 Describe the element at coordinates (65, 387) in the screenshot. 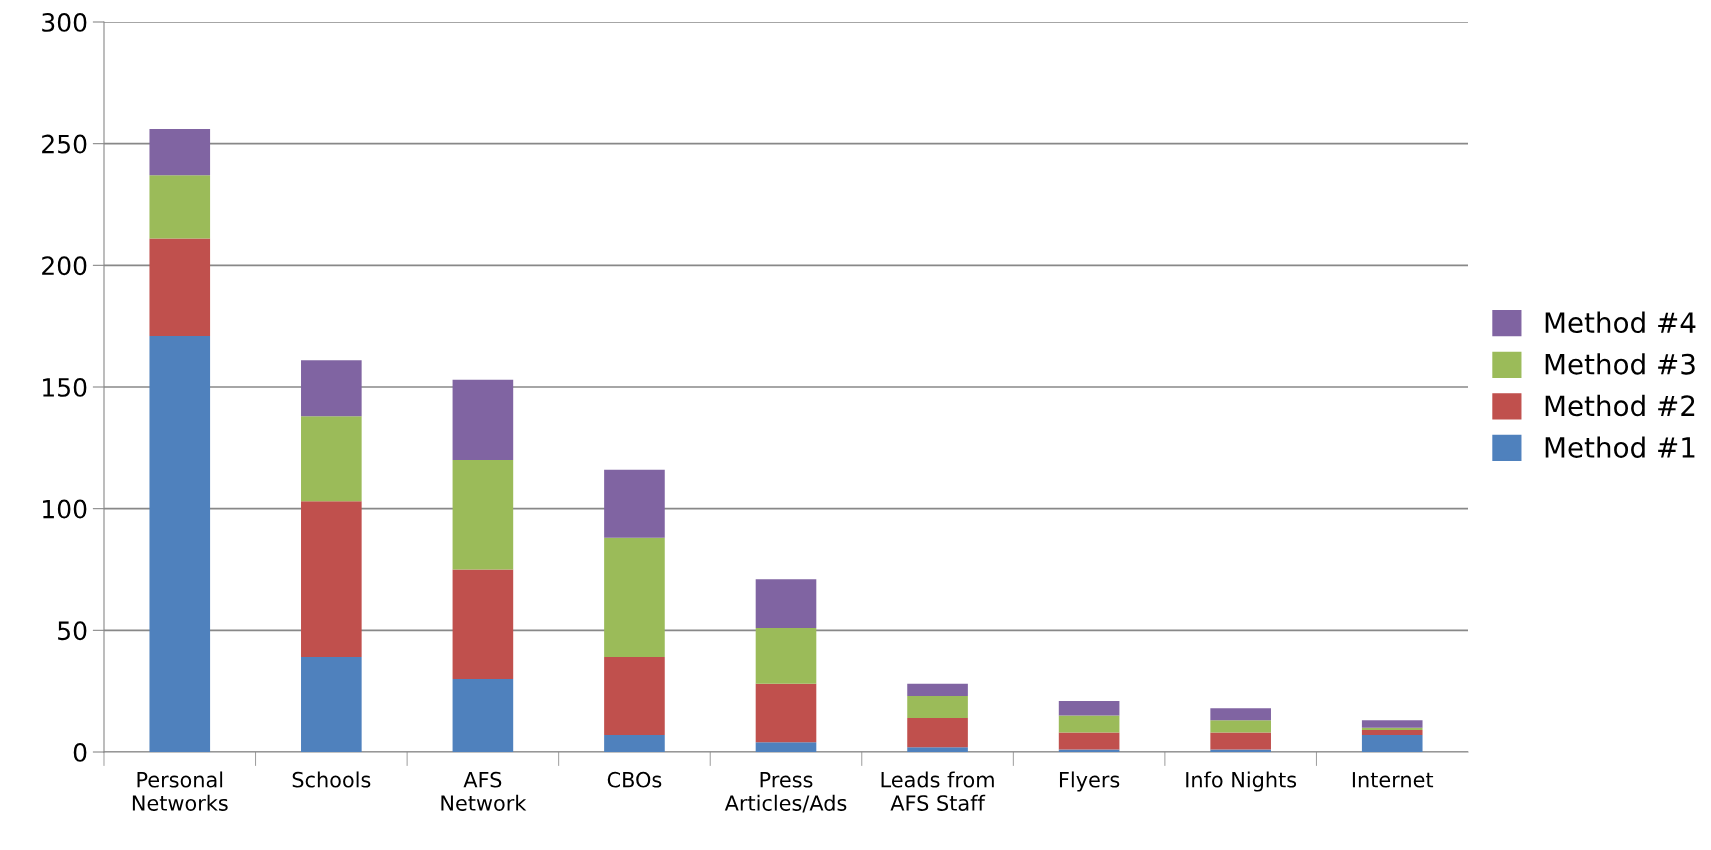

I see `y-tick-label: 150` at that location.